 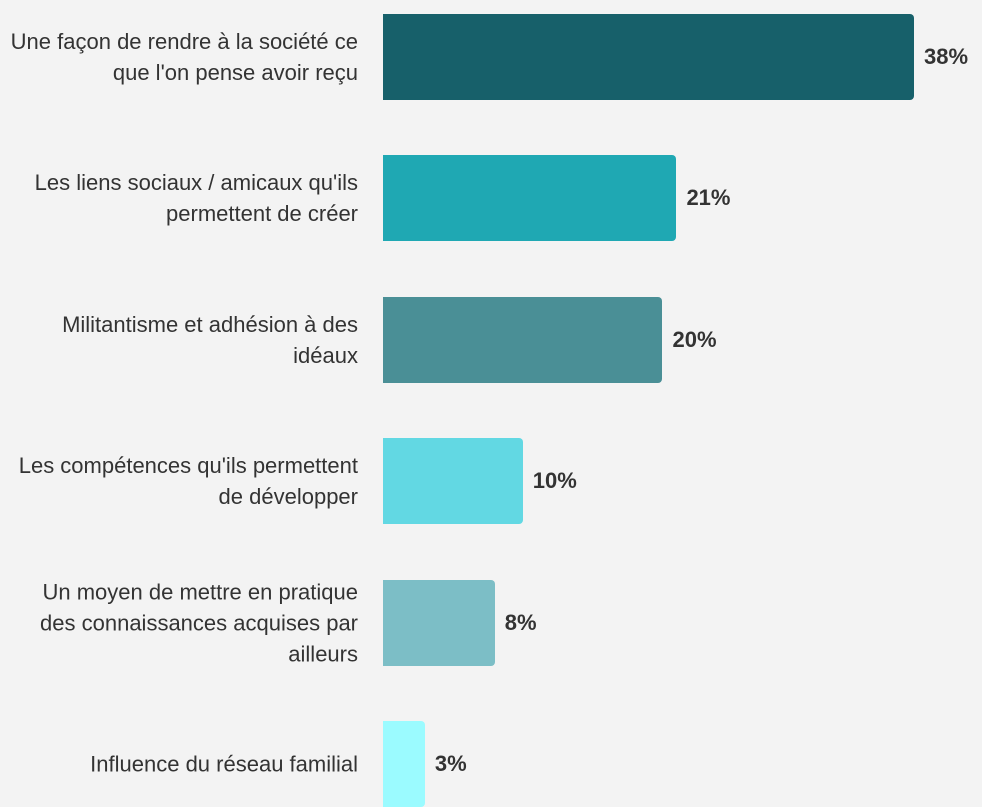 I want to click on value-label: 8%, so click(x=520, y=622).